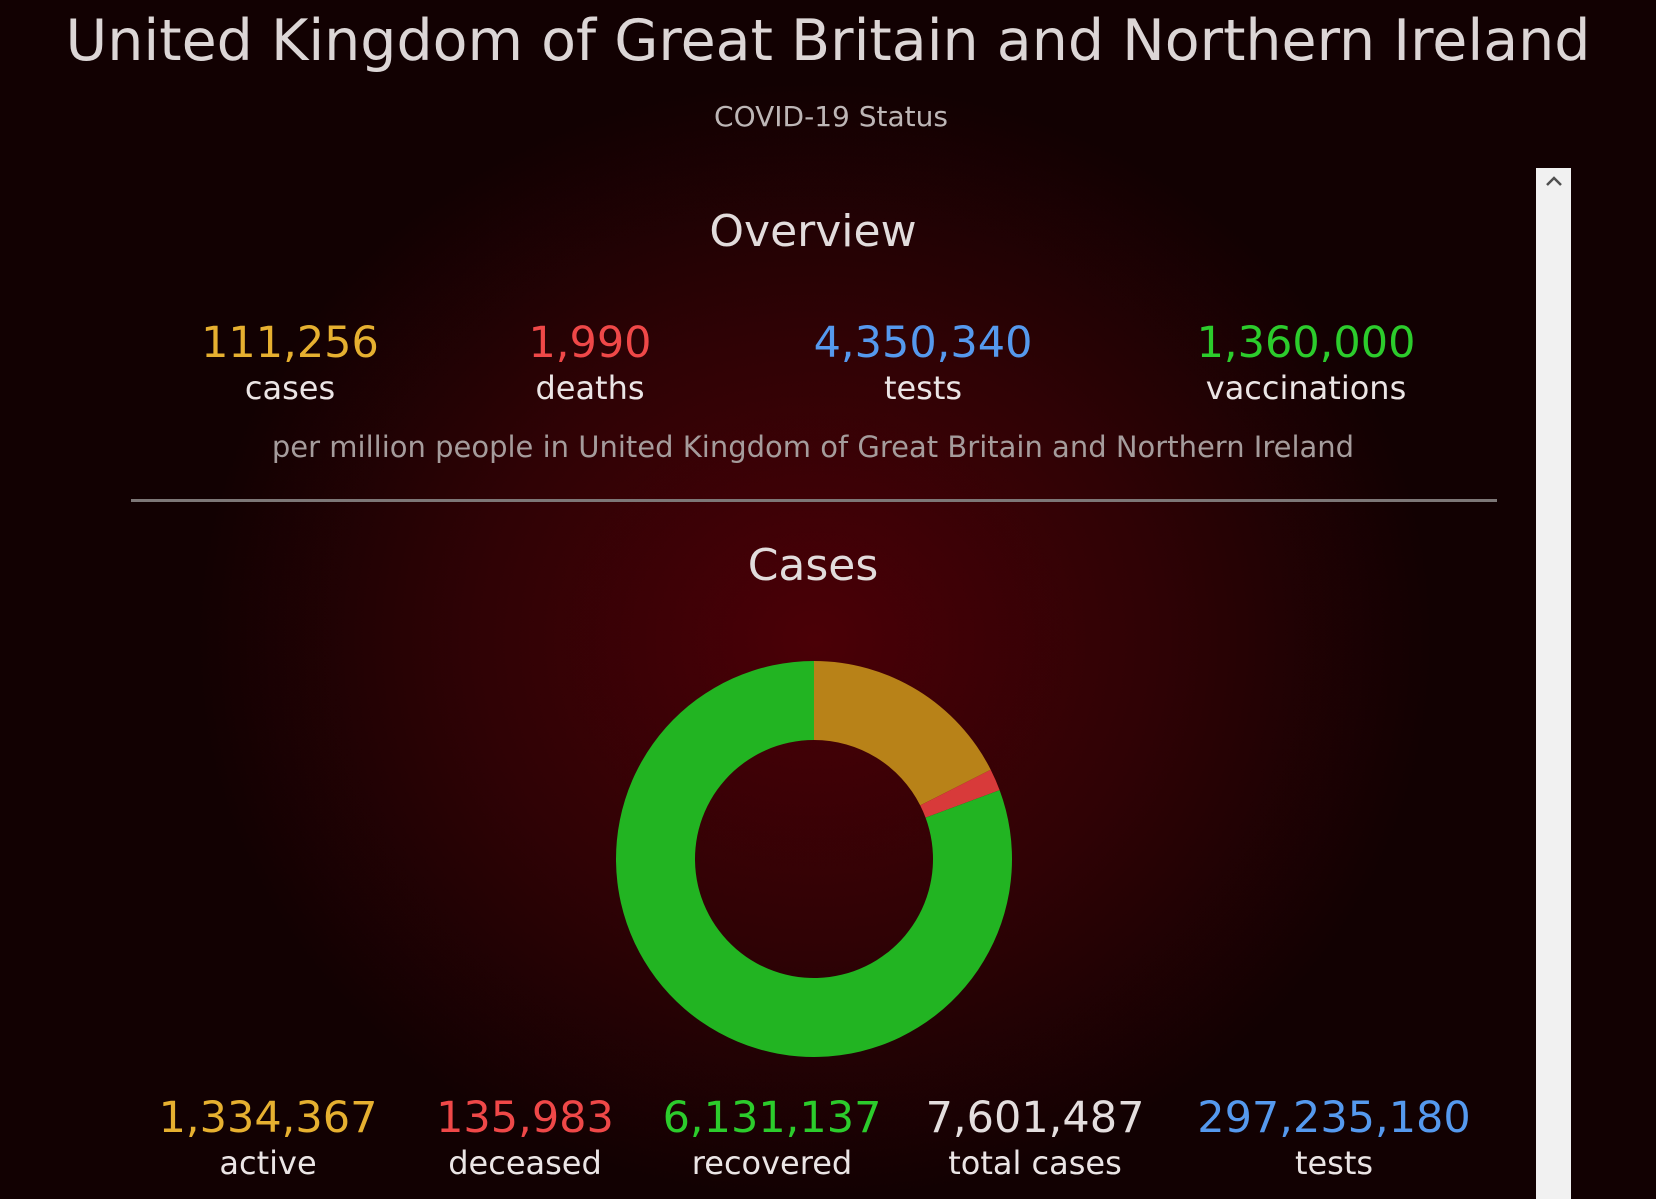  I want to click on cases-recovered-value: 6,131,137, so click(772, 1118).